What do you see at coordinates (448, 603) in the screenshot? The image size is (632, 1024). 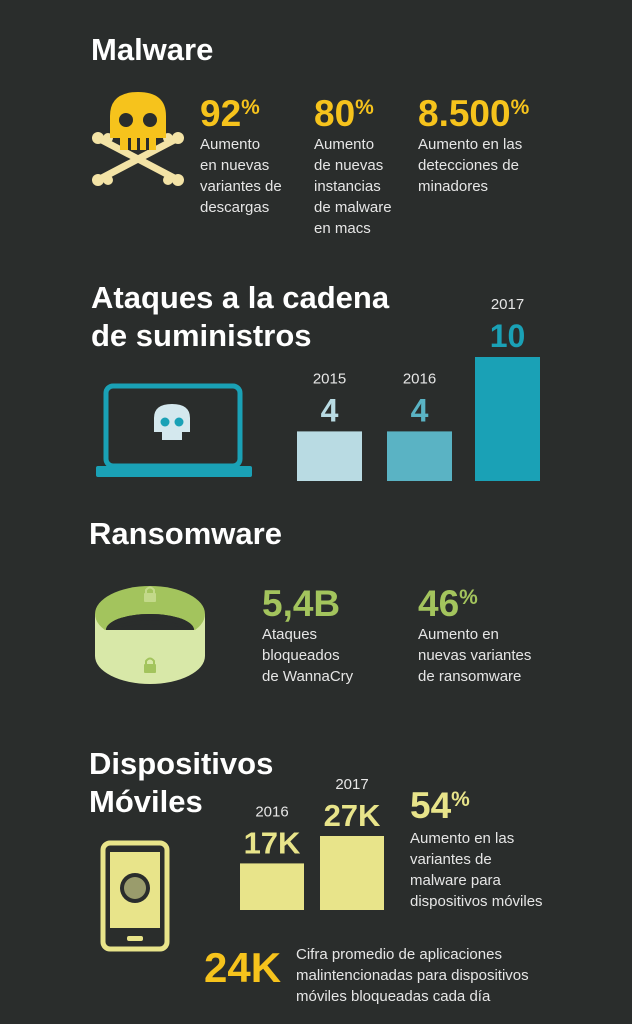 I see `ransomware-stat-2-value: 46%` at bounding box center [448, 603].